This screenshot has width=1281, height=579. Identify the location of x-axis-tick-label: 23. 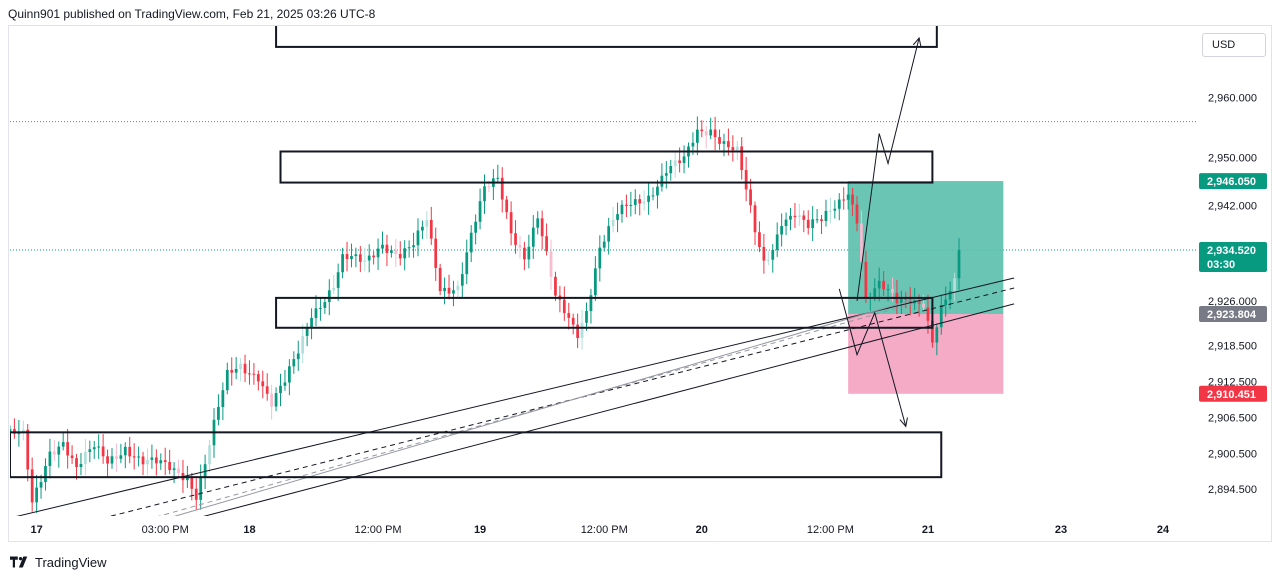
(1061, 530).